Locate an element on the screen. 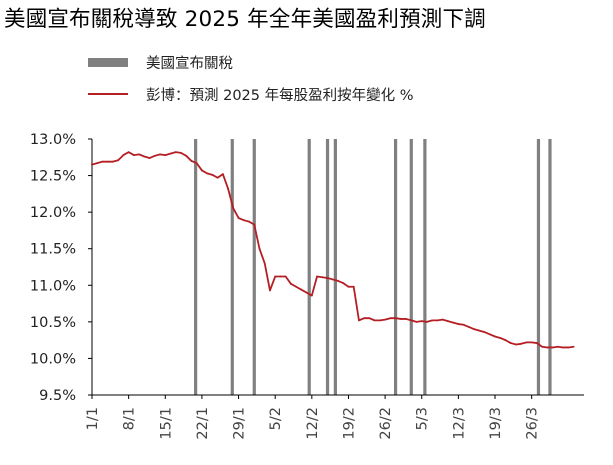  y-tick-label-1: 10.0% is located at coordinates (53, 359).